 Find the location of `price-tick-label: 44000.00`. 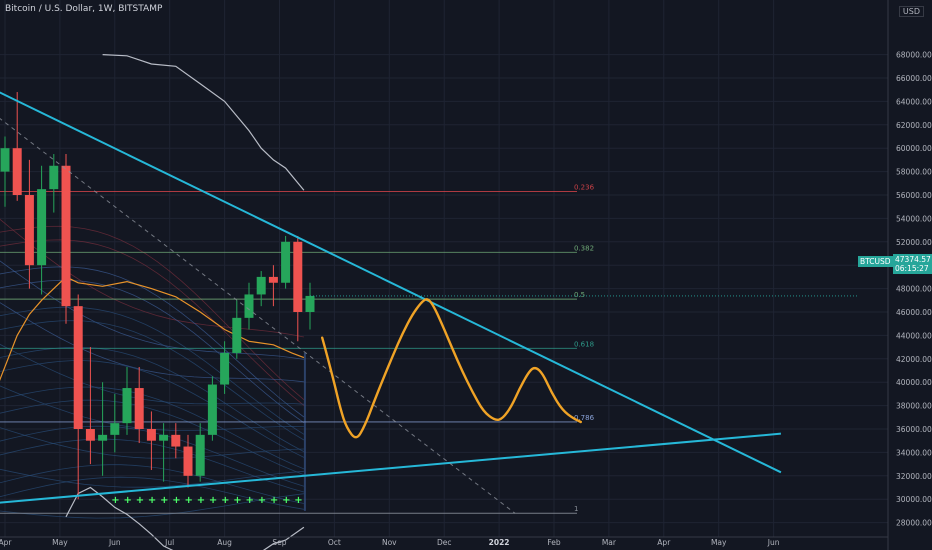

price-tick-label: 44000.00 is located at coordinates (914, 335).